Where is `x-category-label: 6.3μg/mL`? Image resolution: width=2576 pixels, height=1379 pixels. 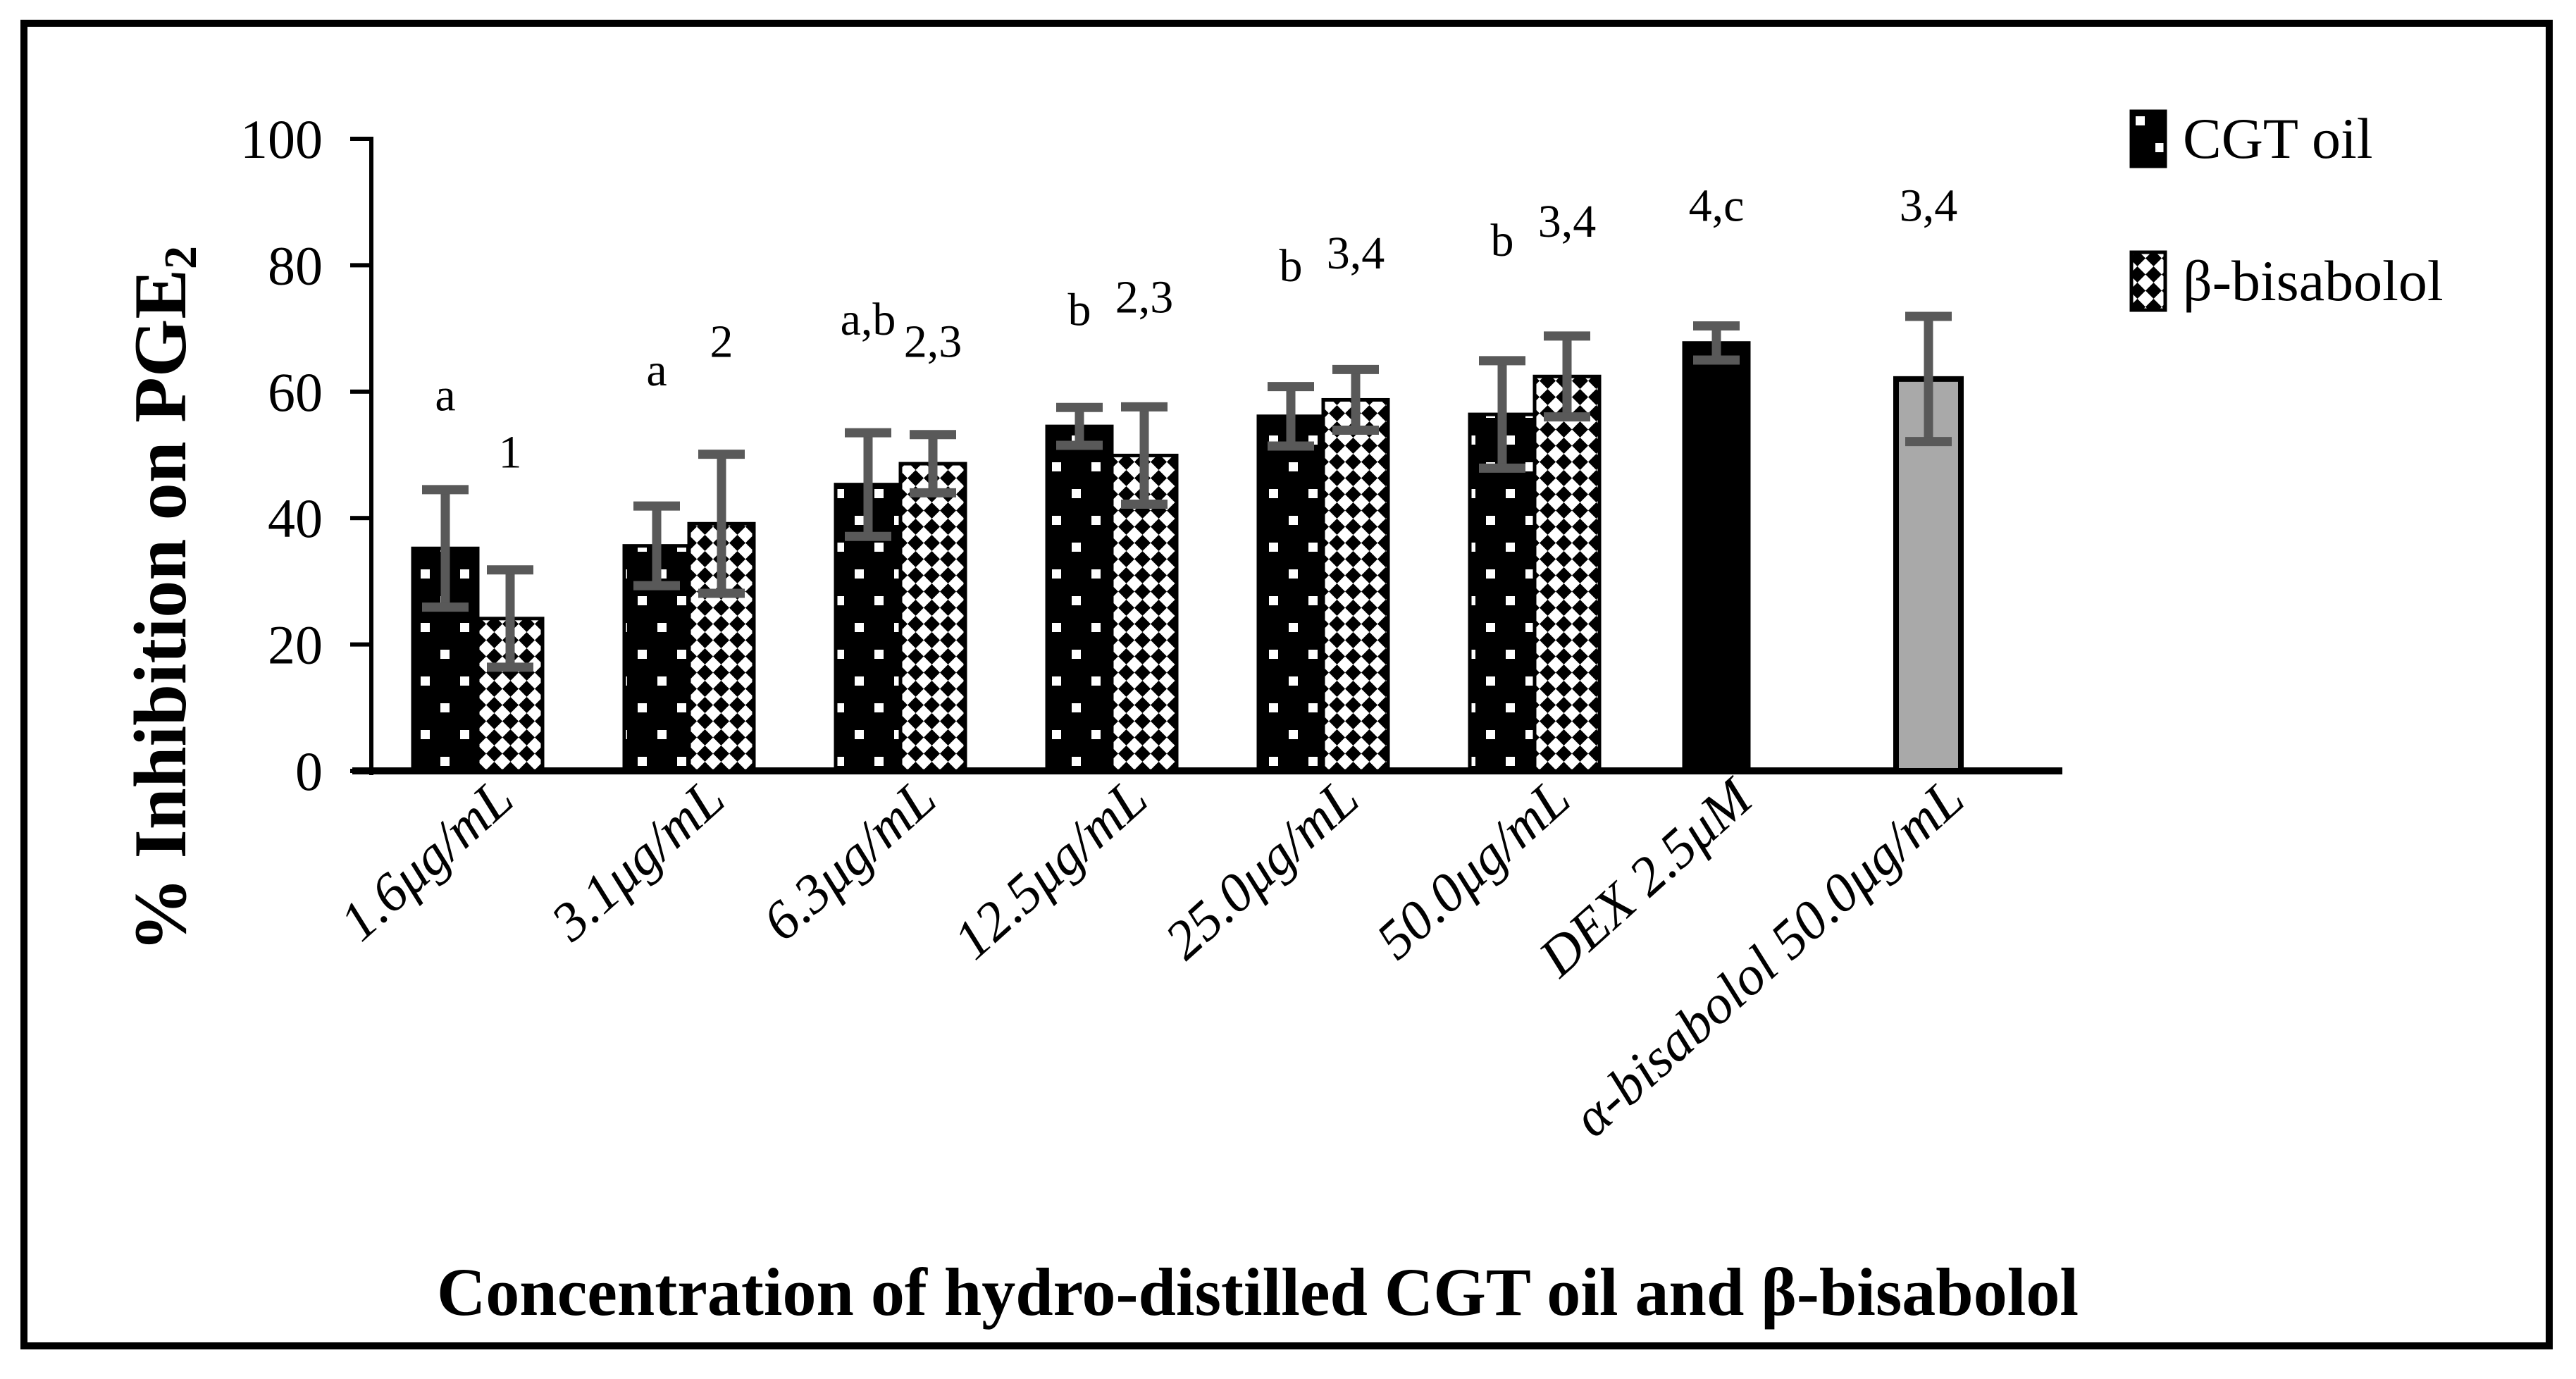 x-category-label: 6.3μg/mL is located at coordinates (848, 859).